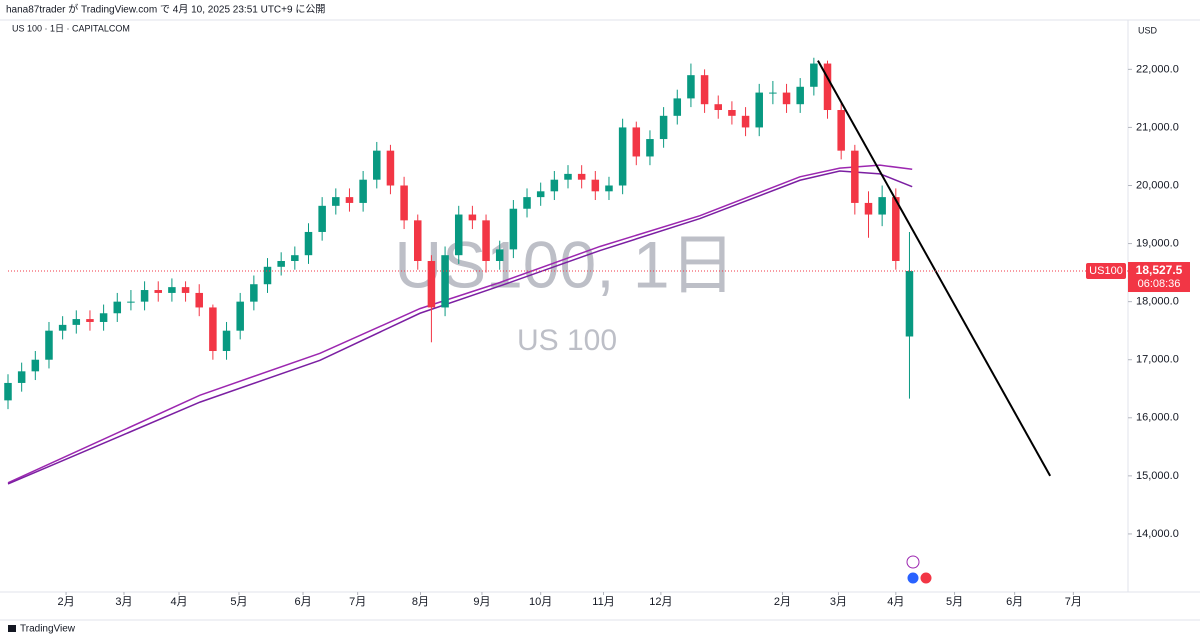  Describe the element at coordinates (1148, 30) in the screenshot. I see `currency: USD` at that location.